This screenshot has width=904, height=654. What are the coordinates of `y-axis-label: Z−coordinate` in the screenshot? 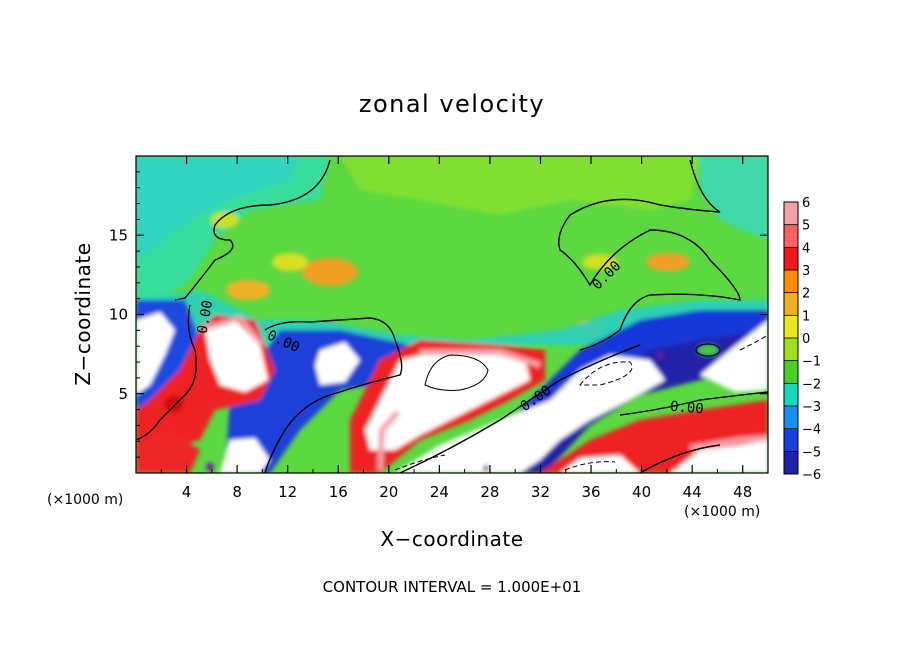 It's located at (83, 313).